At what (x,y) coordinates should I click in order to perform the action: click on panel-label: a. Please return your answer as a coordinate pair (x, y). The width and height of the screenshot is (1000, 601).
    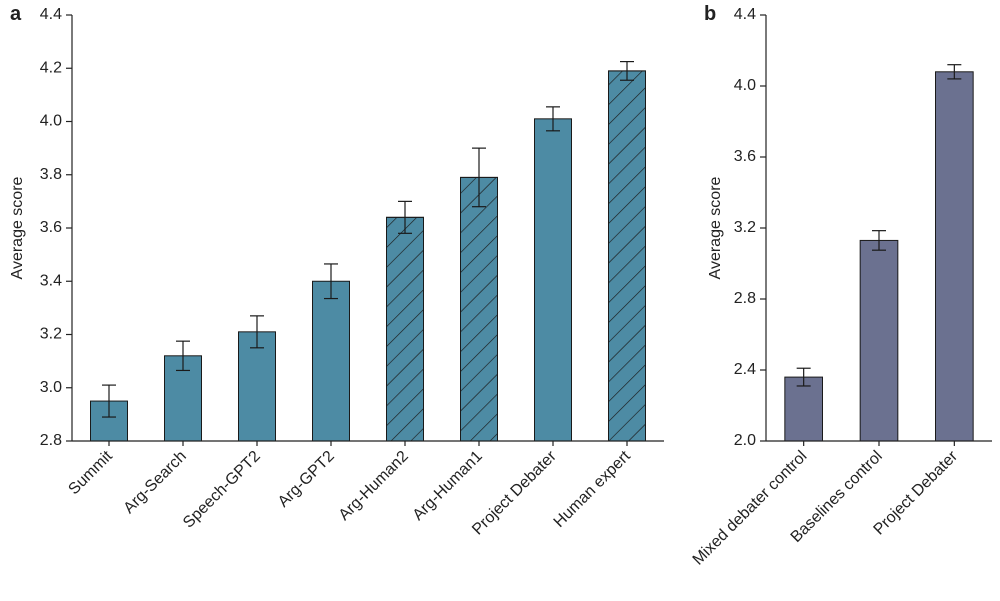
    Looking at the image, I should click on (16, 14).